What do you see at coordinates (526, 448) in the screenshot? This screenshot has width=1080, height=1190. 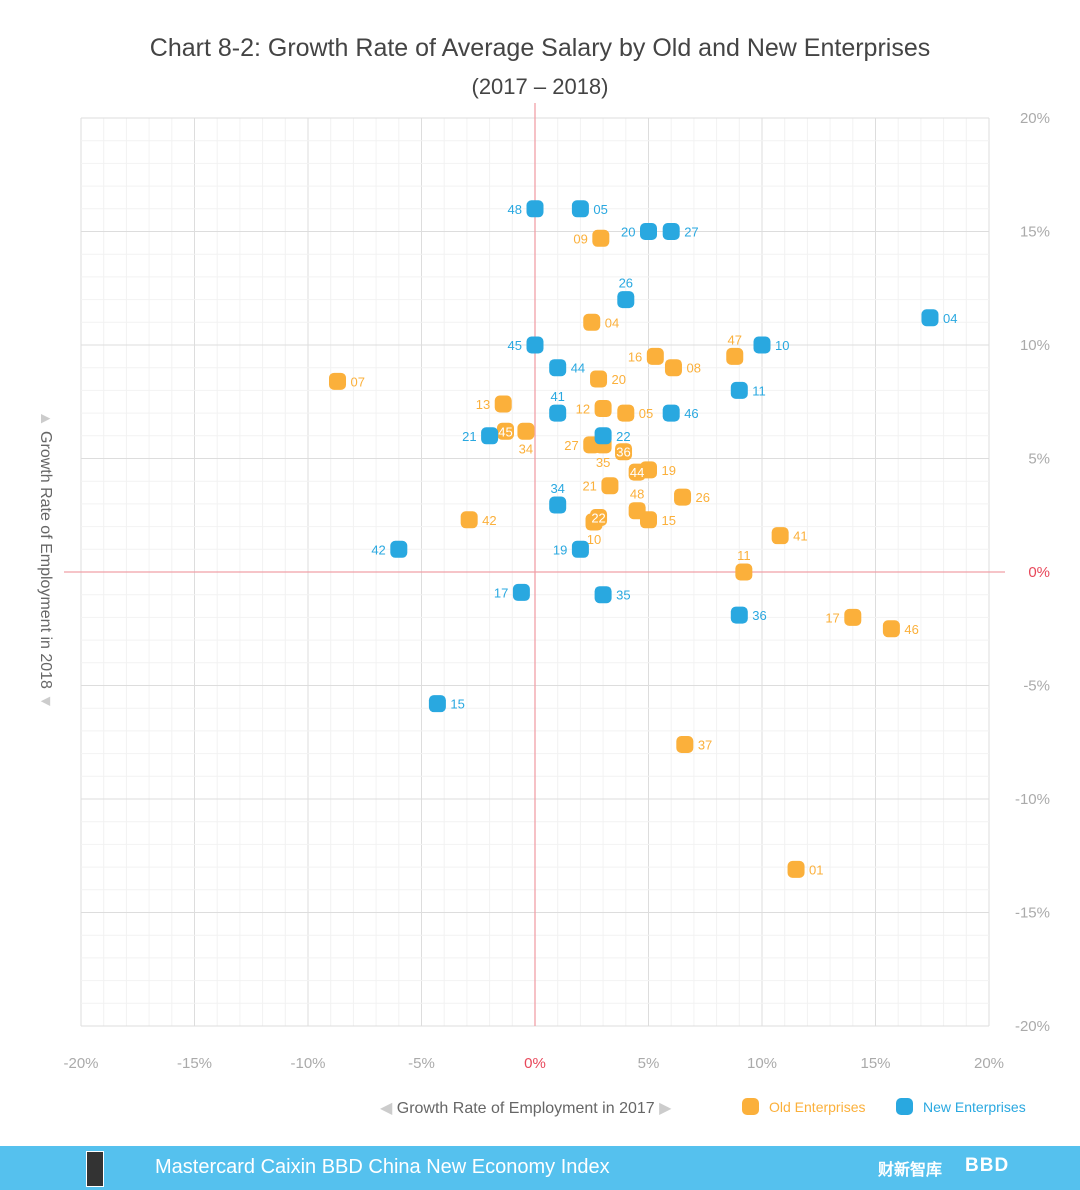 I see `data-label-old: 34` at bounding box center [526, 448].